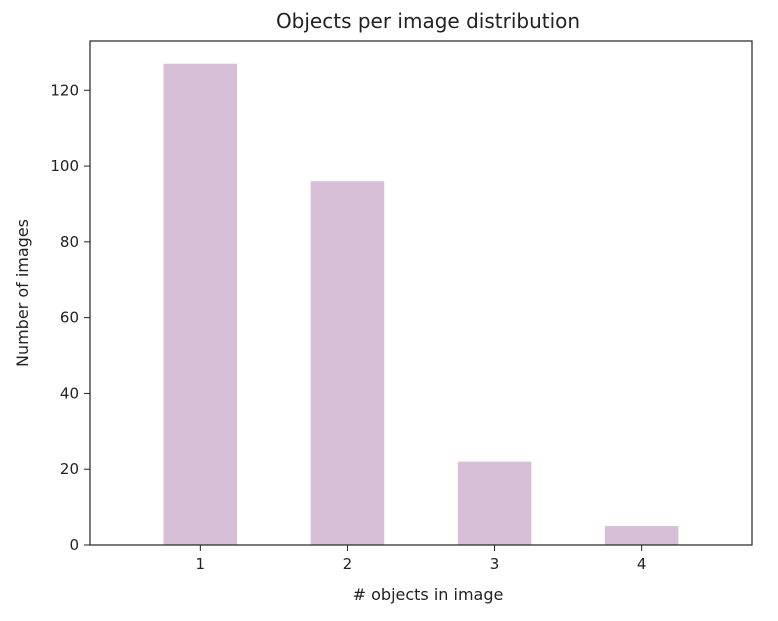 The height and width of the screenshot is (621, 778). I want to click on x-axis-ticks: 1 2 3 4, so click(421, 559).